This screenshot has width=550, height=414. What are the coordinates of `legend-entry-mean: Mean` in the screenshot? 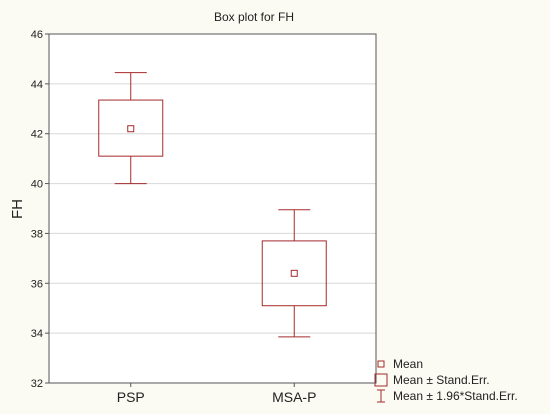 It's located at (400, 364).